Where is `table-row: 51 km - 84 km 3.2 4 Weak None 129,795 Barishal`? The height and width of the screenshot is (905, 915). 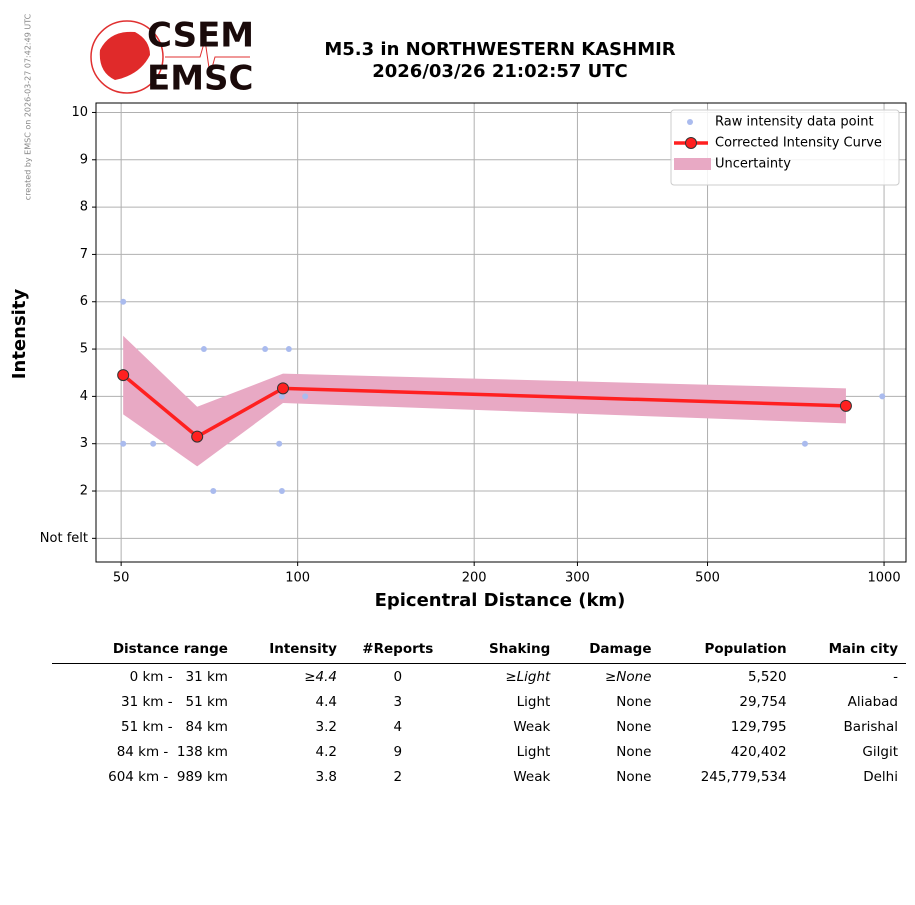 table-row: 51 km - 84 km 3.2 4 Weak None 129,795 Barishal is located at coordinates (479, 726).